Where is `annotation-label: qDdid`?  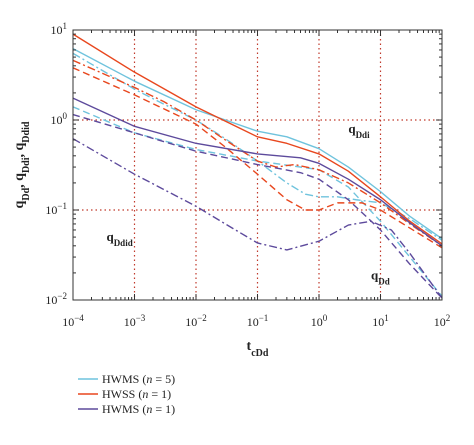 annotation-label: qDdid is located at coordinates (119, 238).